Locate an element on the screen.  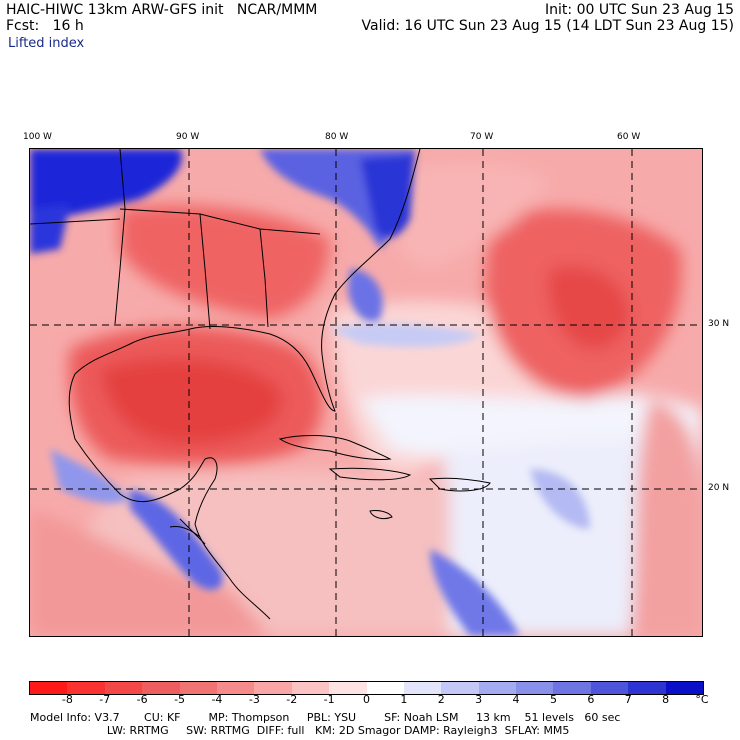
forecast-hour: Fcst: 16 h is located at coordinates (45, 26).